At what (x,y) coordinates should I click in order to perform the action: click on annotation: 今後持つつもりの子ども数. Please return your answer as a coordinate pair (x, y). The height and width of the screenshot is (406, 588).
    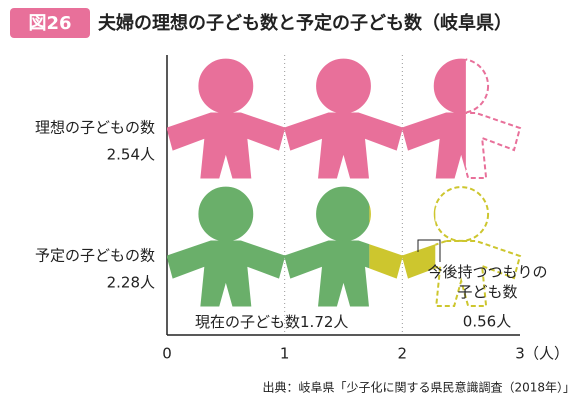
    Looking at the image, I should click on (487, 282).